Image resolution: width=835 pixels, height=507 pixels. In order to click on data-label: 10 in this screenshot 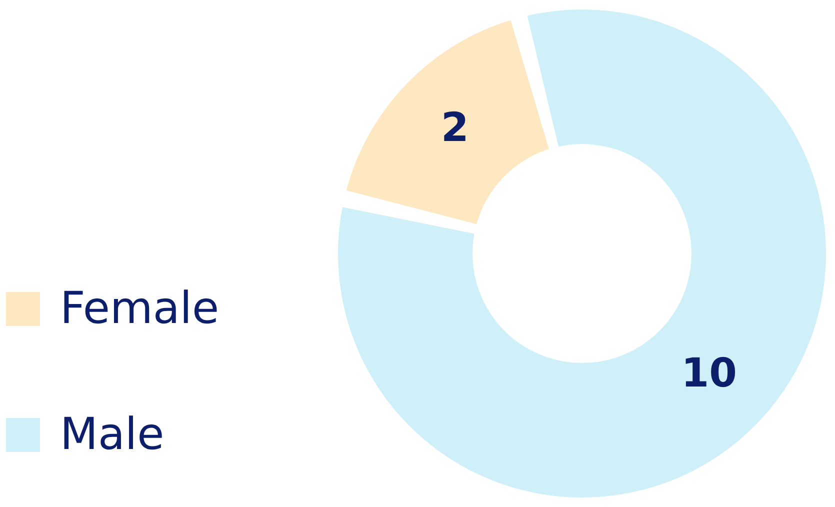, I will do `click(709, 373)`.